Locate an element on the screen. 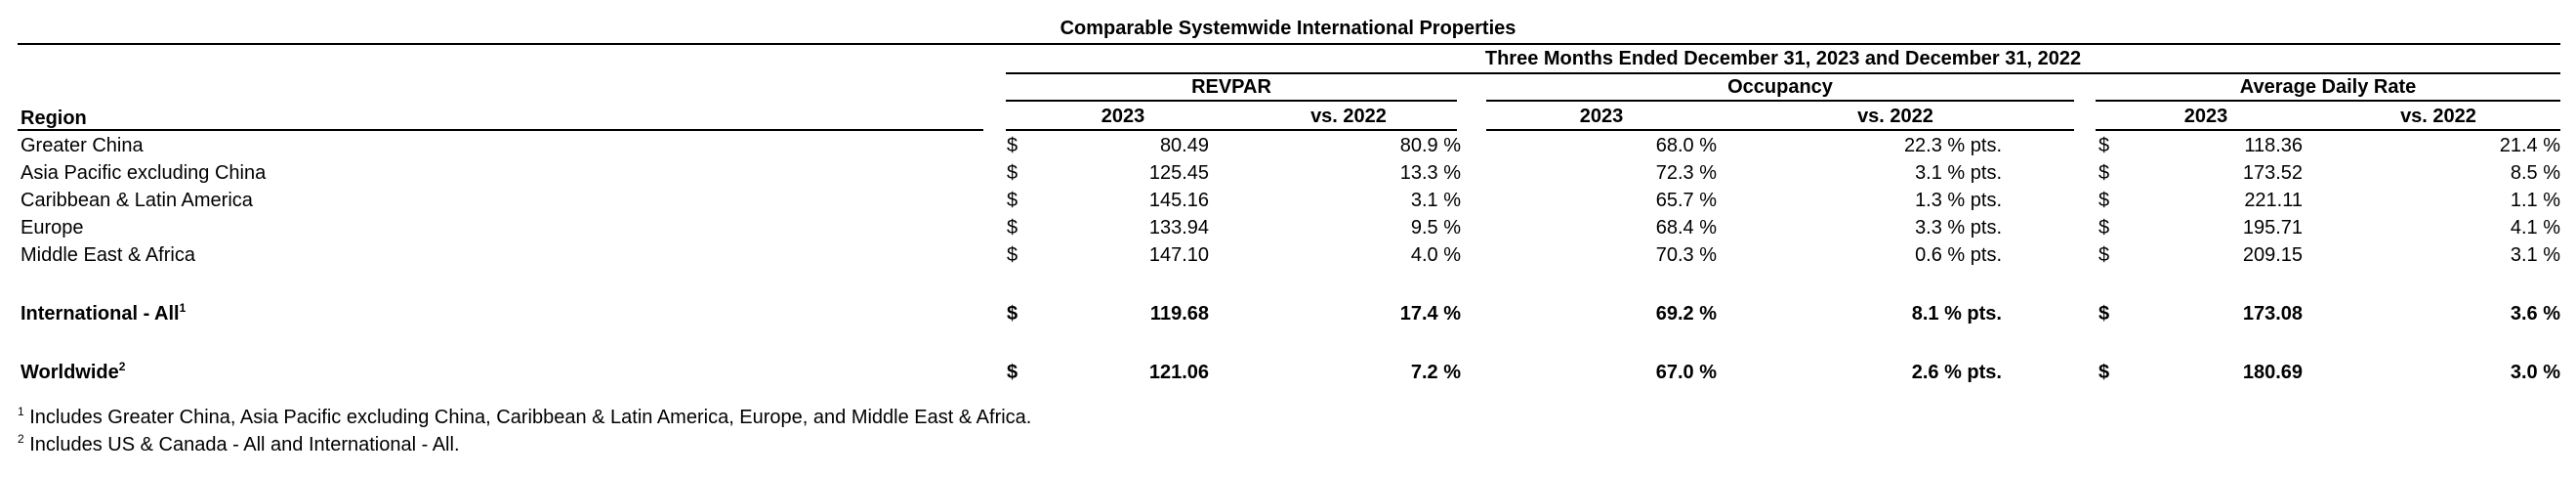 The height and width of the screenshot is (477, 2576). row-region: Europe is located at coordinates (52, 227).